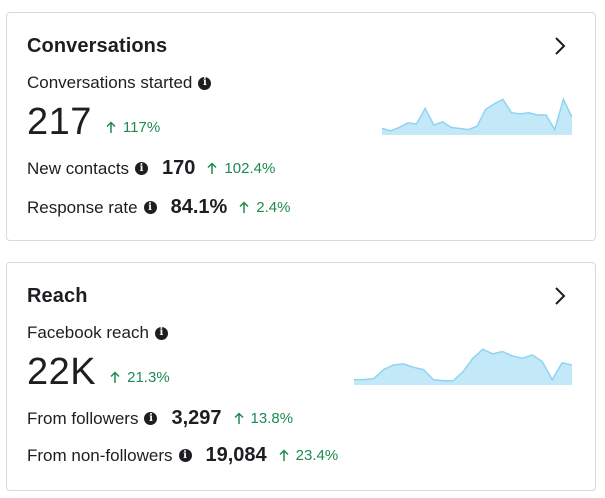  What do you see at coordinates (97, 46) in the screenshot?
I see `card-title: Conversations` at bounding box center [97, 46].